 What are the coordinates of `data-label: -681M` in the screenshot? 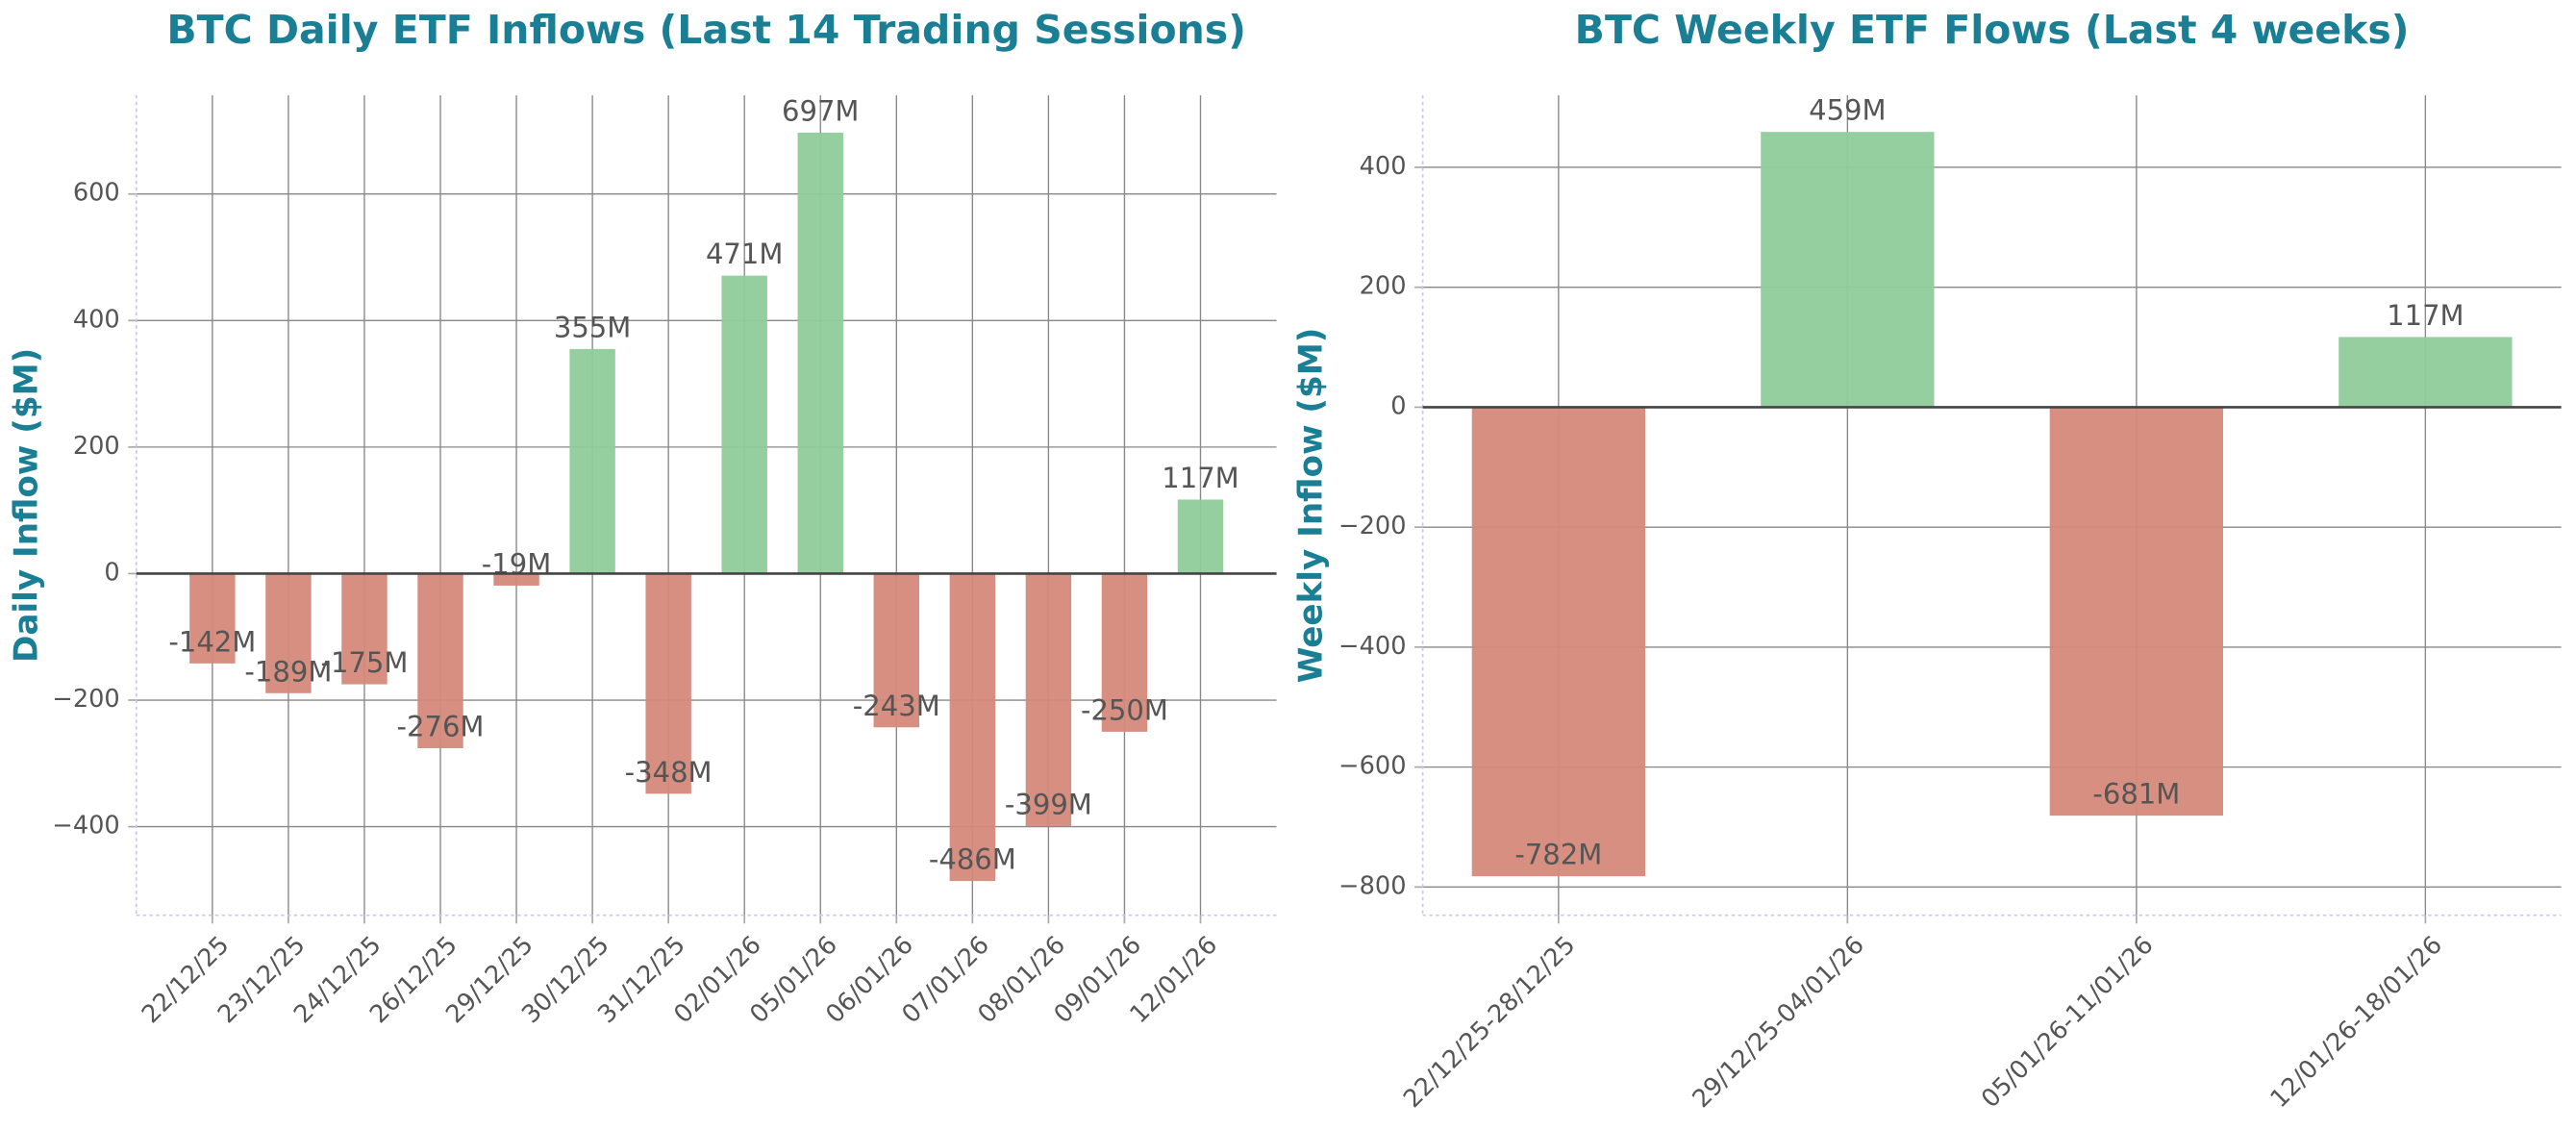 It's located at (2136, 794).